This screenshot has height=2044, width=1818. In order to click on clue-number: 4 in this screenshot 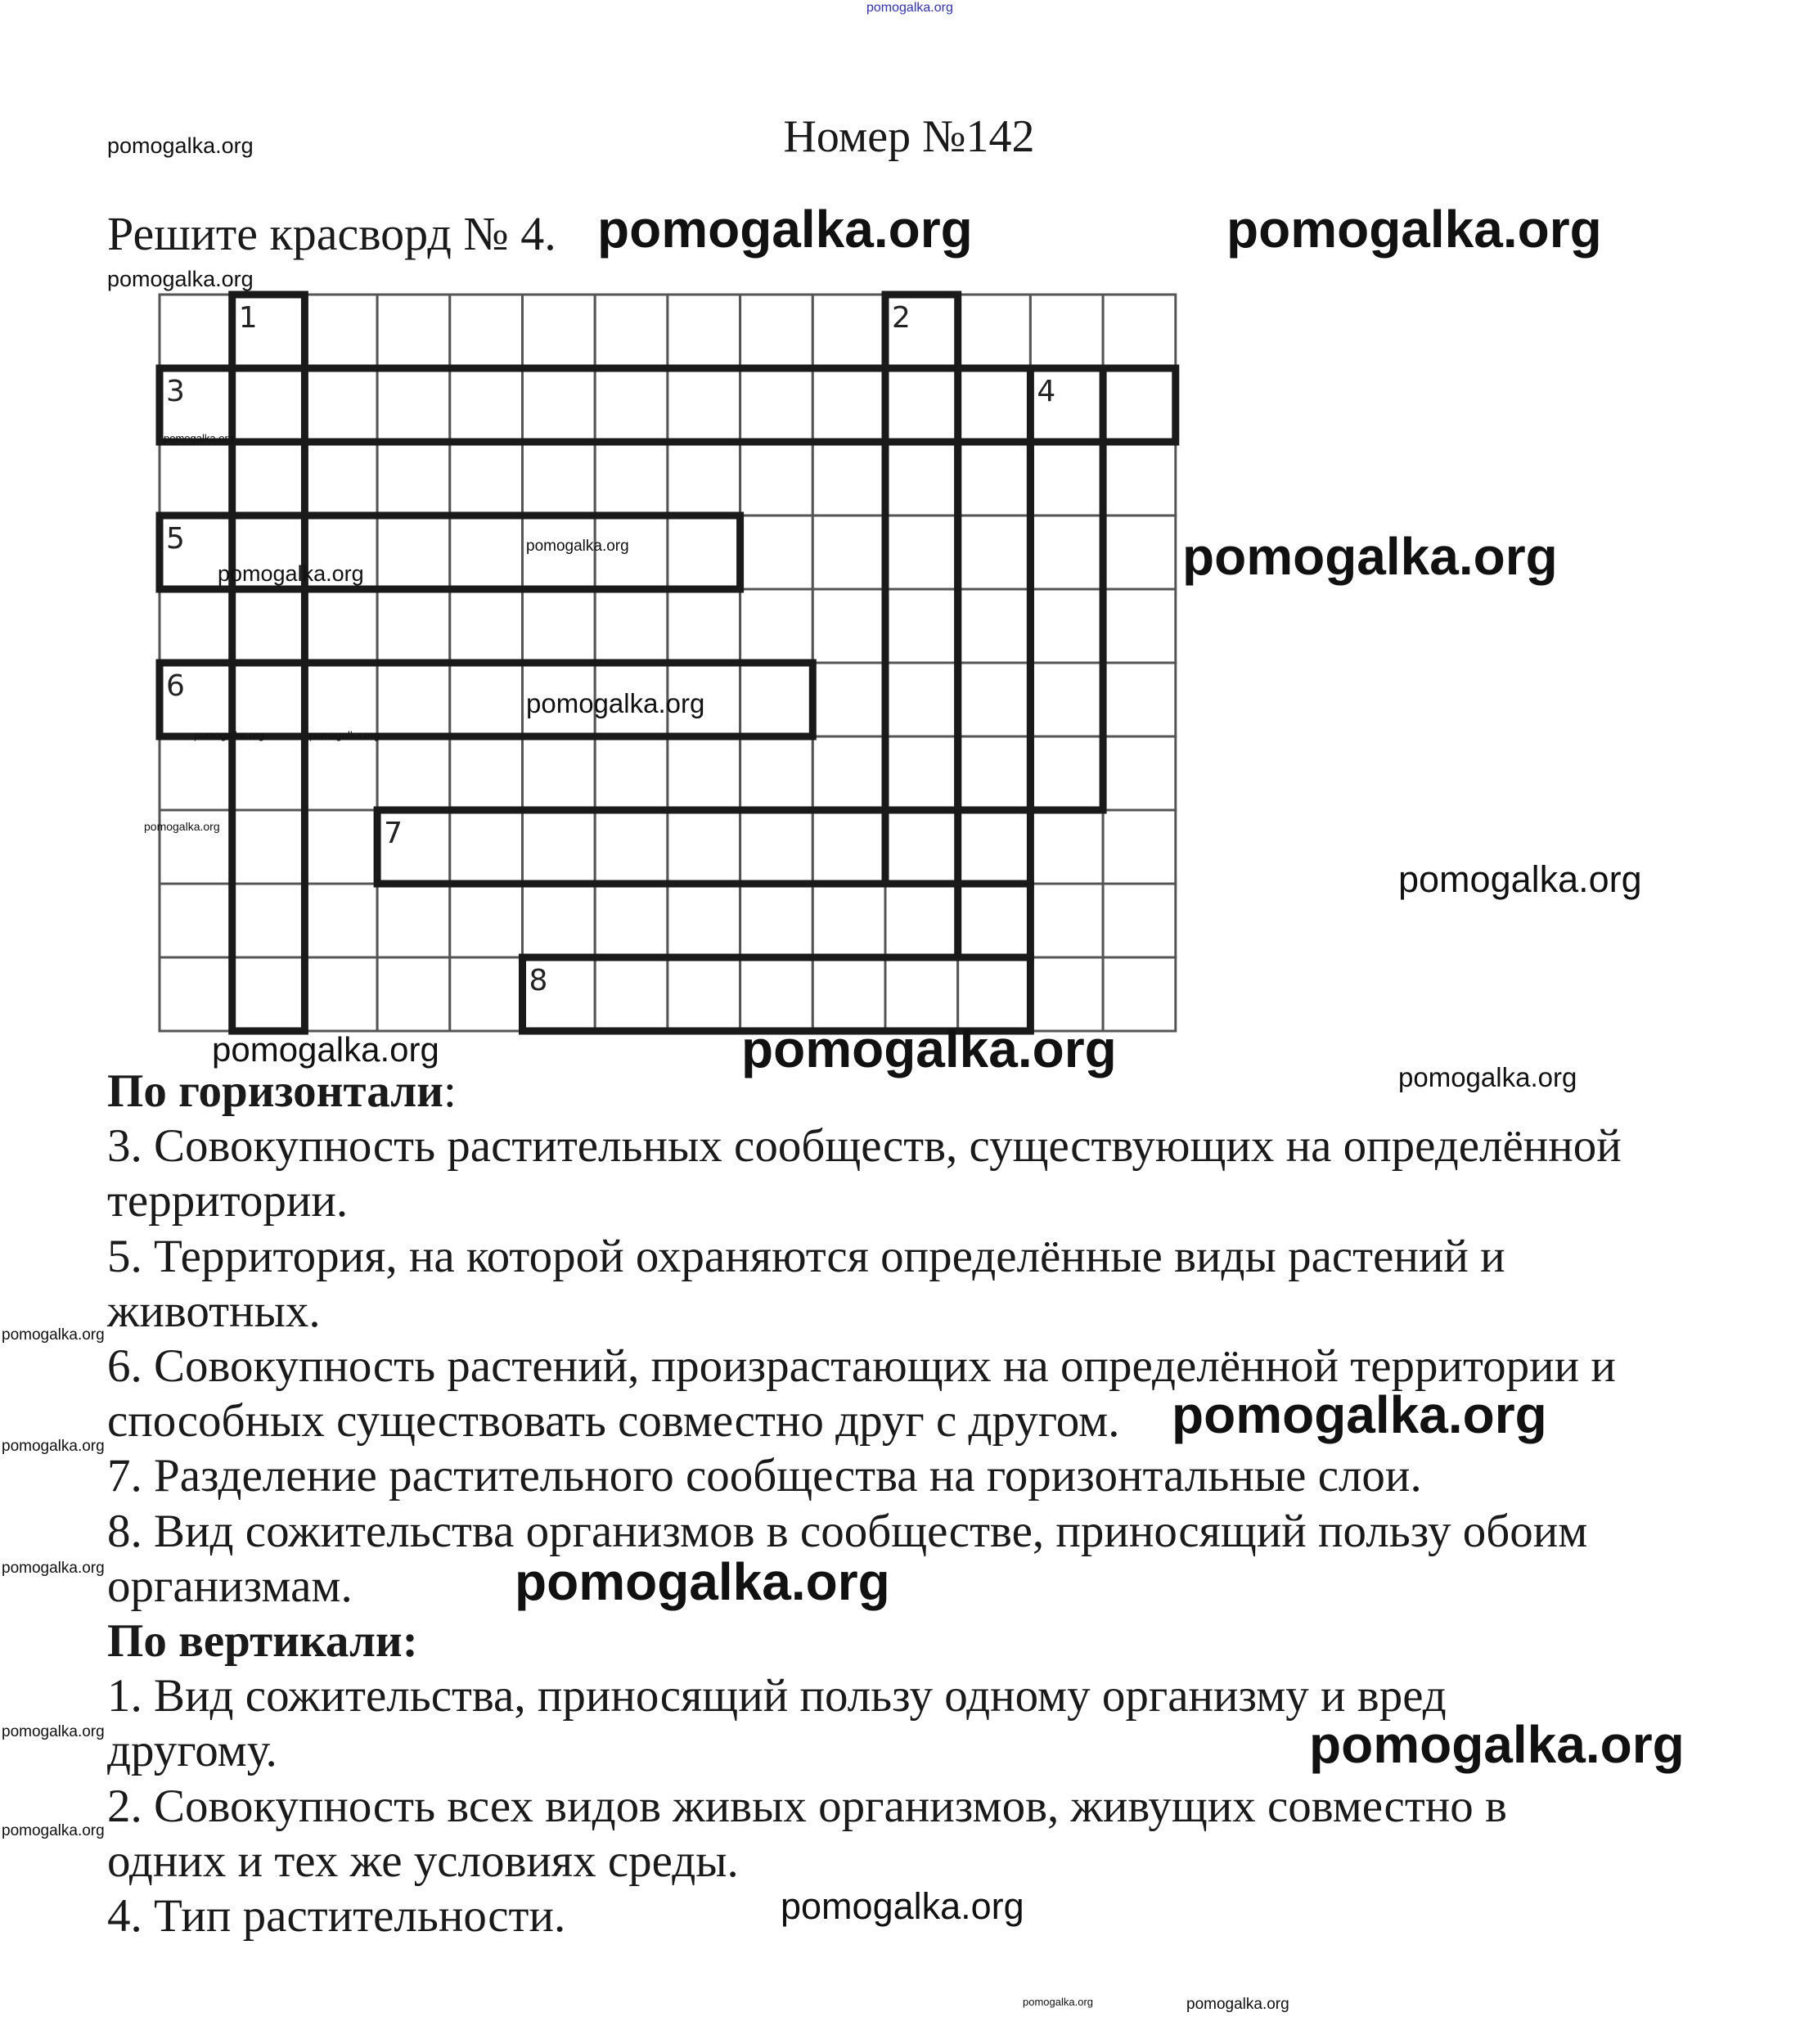, I will do `click(1046, 391)`.